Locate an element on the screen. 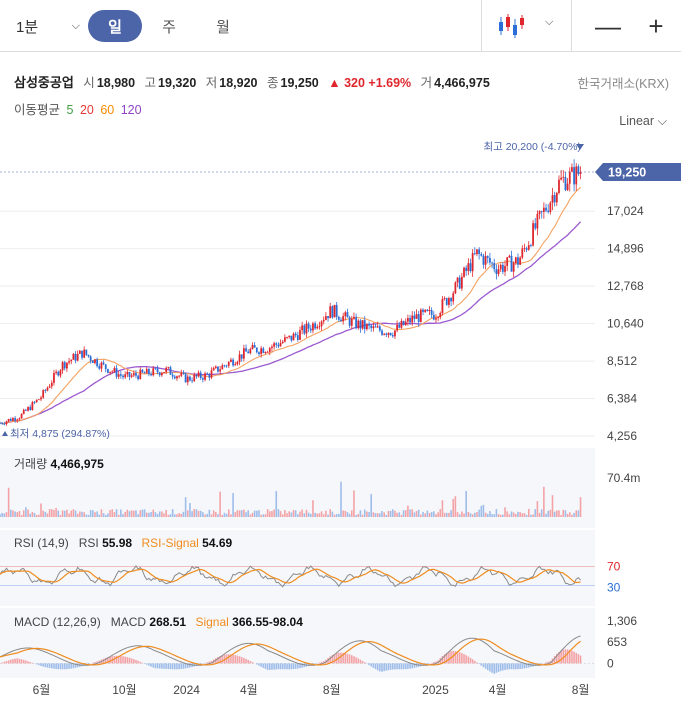 The image size is (681, 701). candlestick-icon is located at coordinates (511, 26).